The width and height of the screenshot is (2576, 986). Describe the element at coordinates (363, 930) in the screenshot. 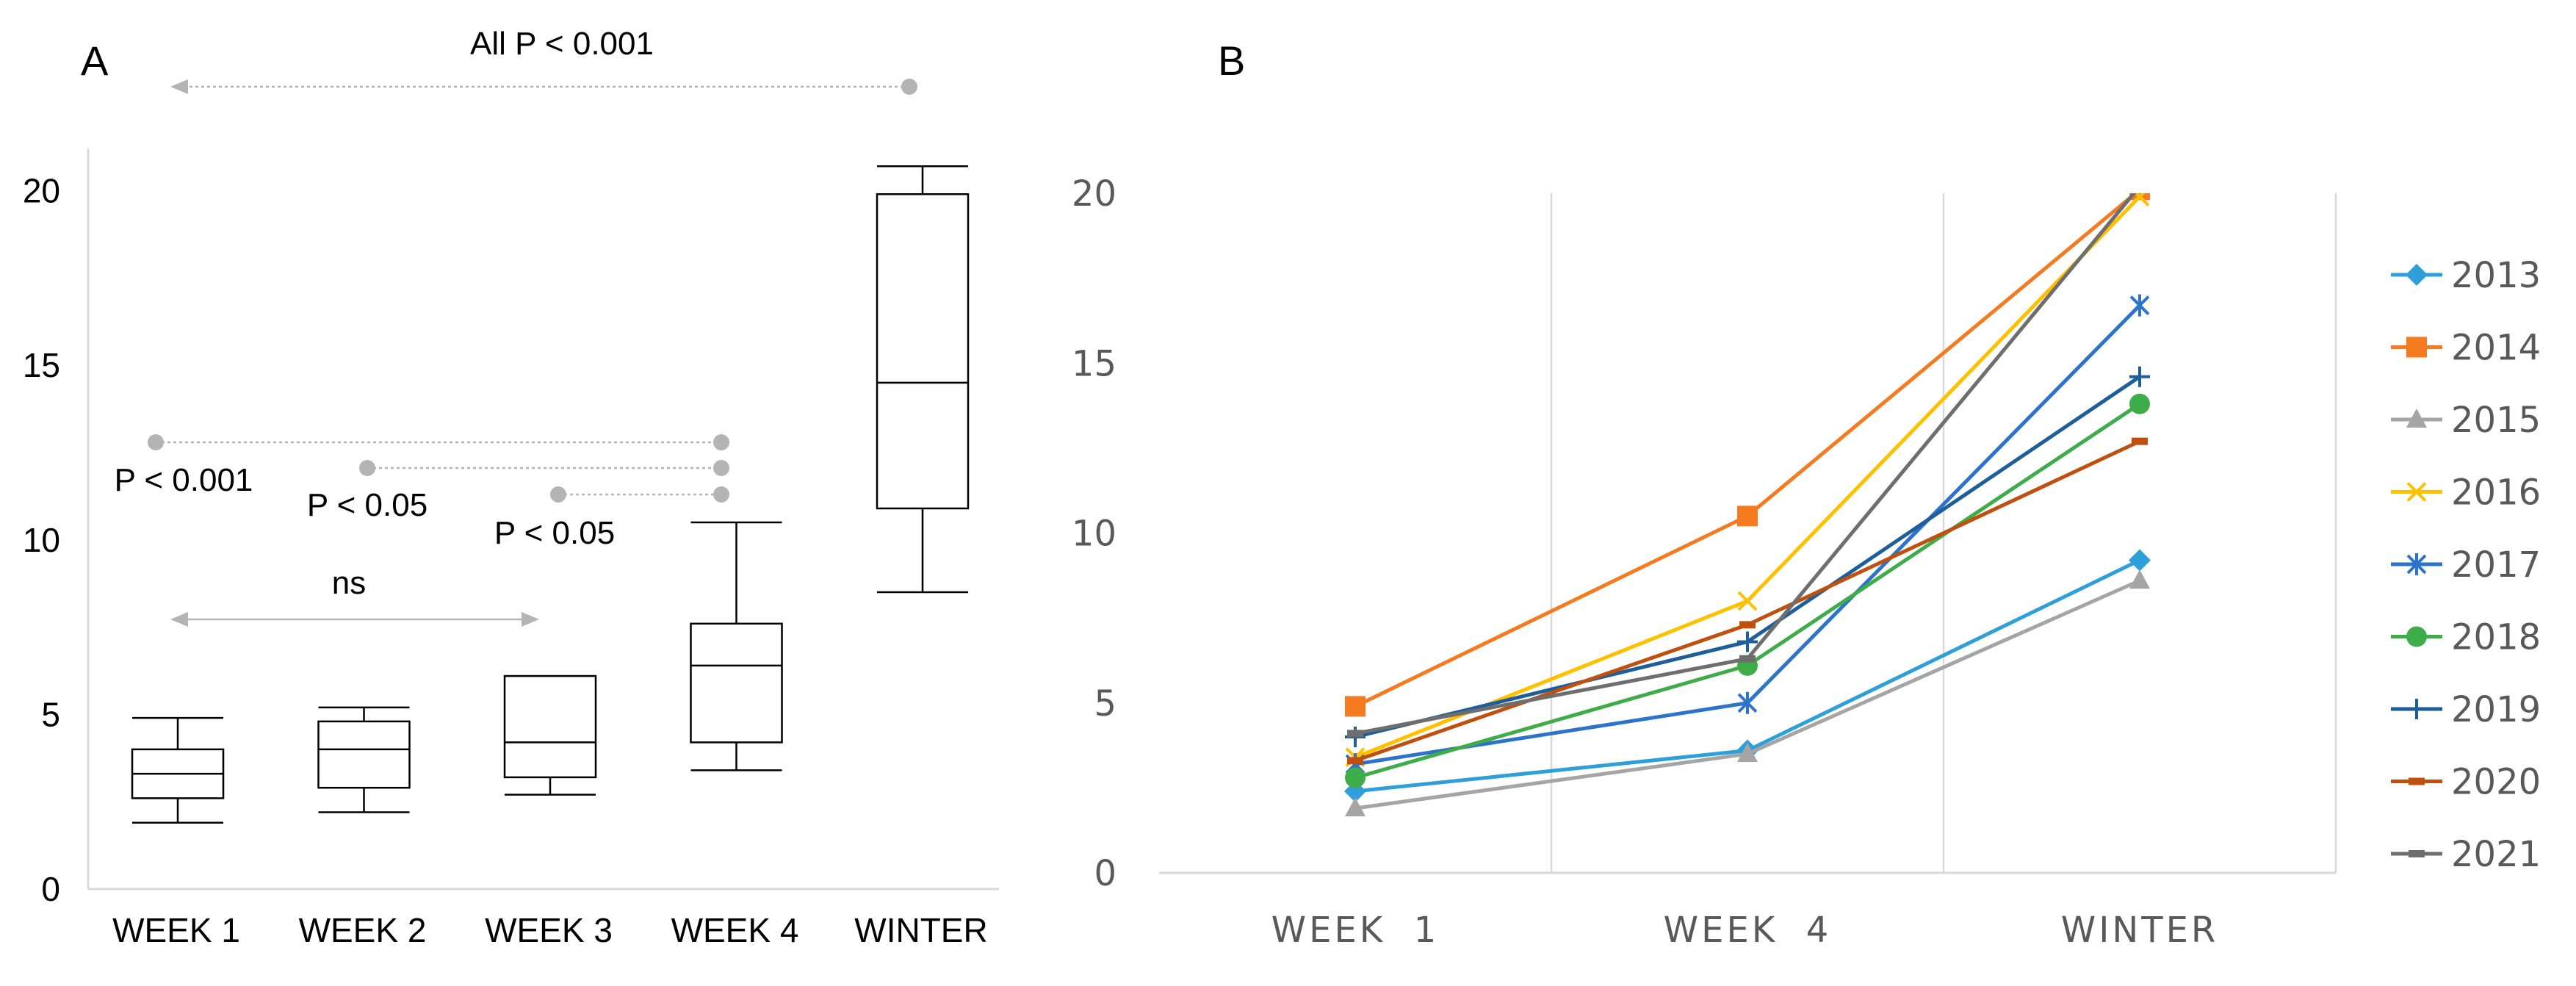

I see `x-tick-label: WEEK 2` at that location.